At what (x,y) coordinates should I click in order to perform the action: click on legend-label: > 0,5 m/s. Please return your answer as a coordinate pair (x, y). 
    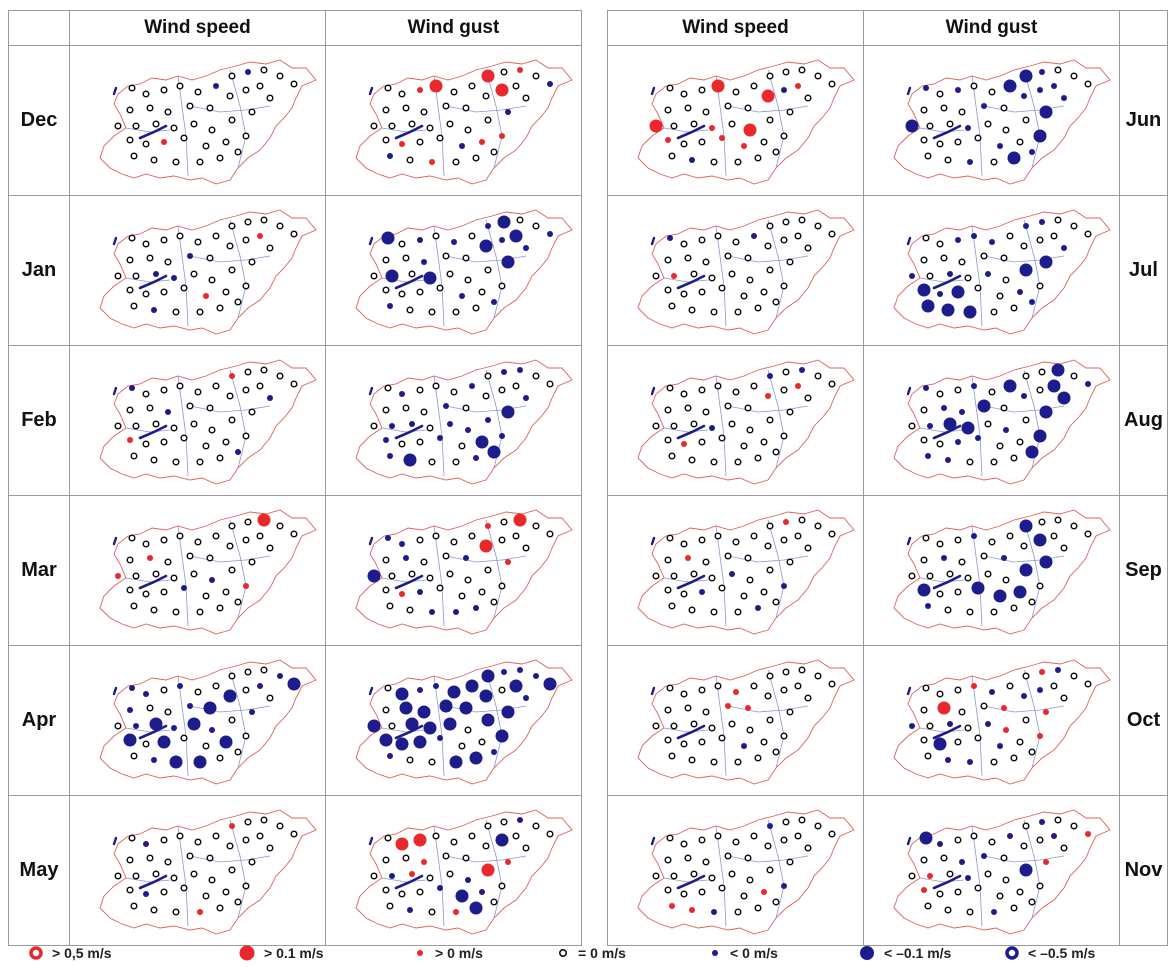
    Looking at the image, I should click on (82, 953).